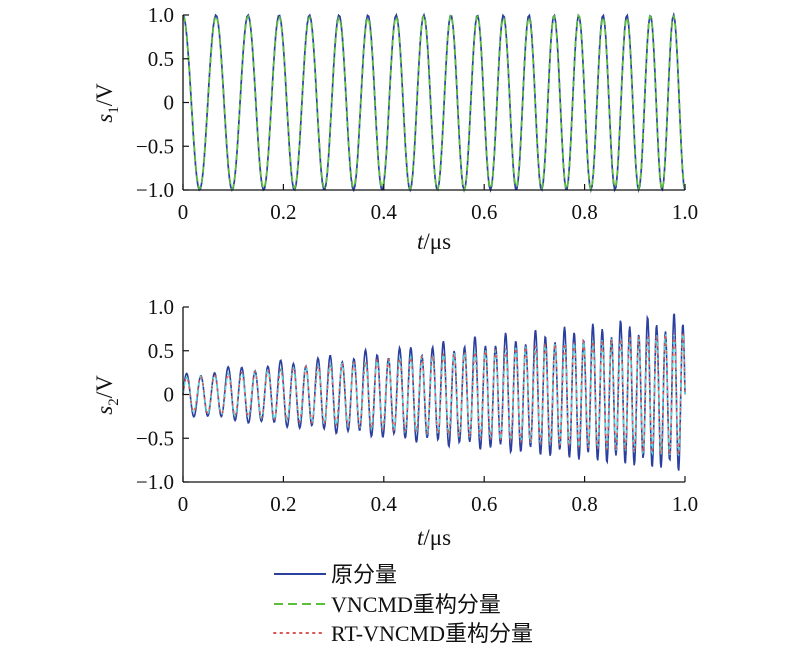  Describe the element at coordinates (584, 212) in the screenshot. I see `top-x-tick-label: 0.8` at that location.